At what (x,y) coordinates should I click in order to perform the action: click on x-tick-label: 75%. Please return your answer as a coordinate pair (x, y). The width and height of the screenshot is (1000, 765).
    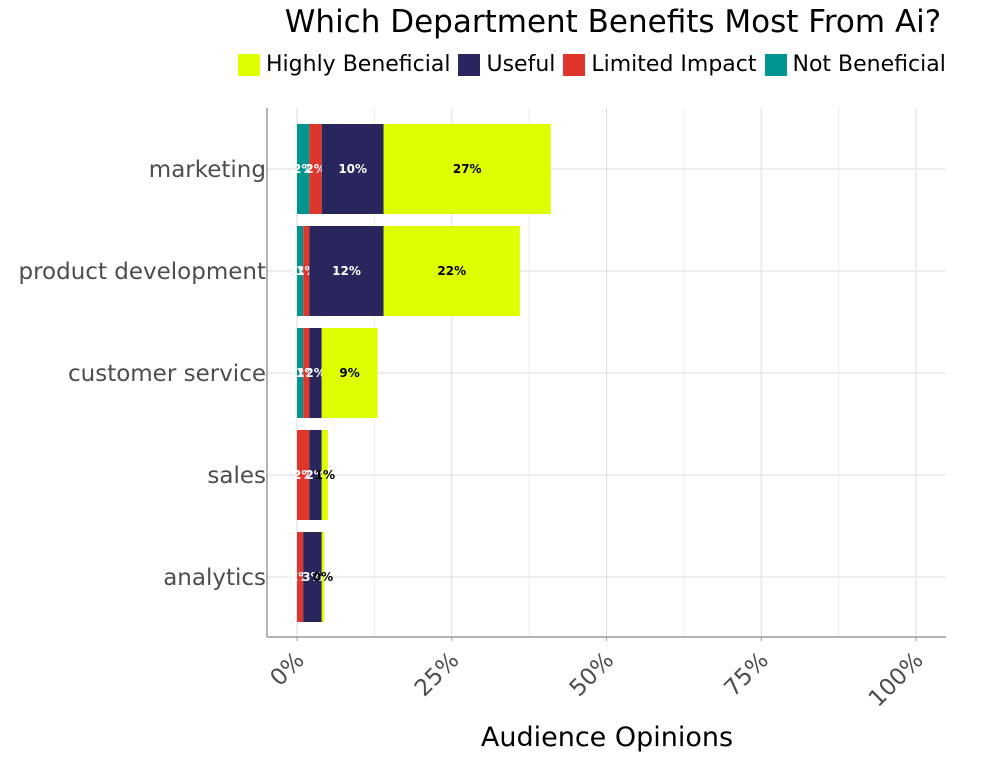
    Looking at the image, I should click on (746, 674).